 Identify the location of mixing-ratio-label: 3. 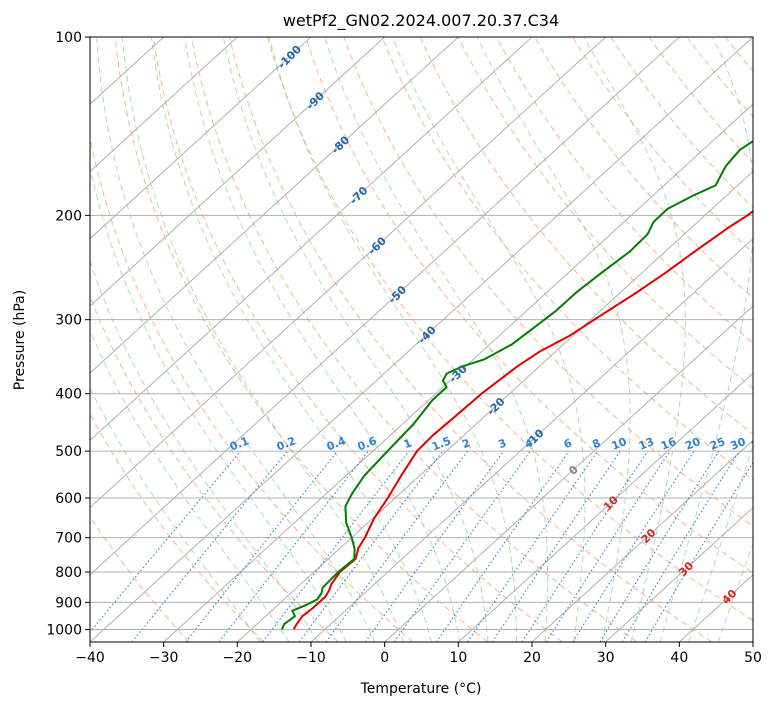
(502, 443).